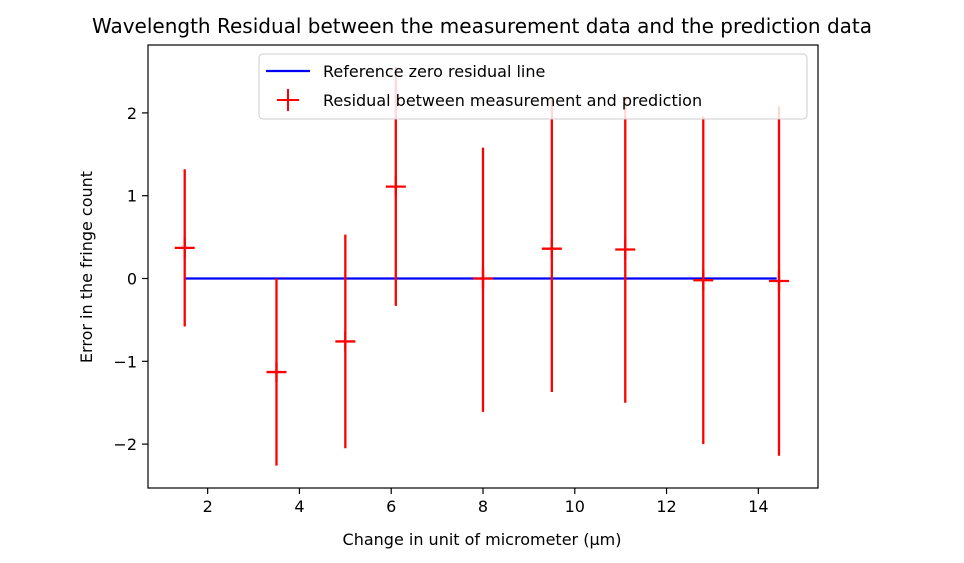  I want to click on x-tick-label: 14, so click(758, 506).